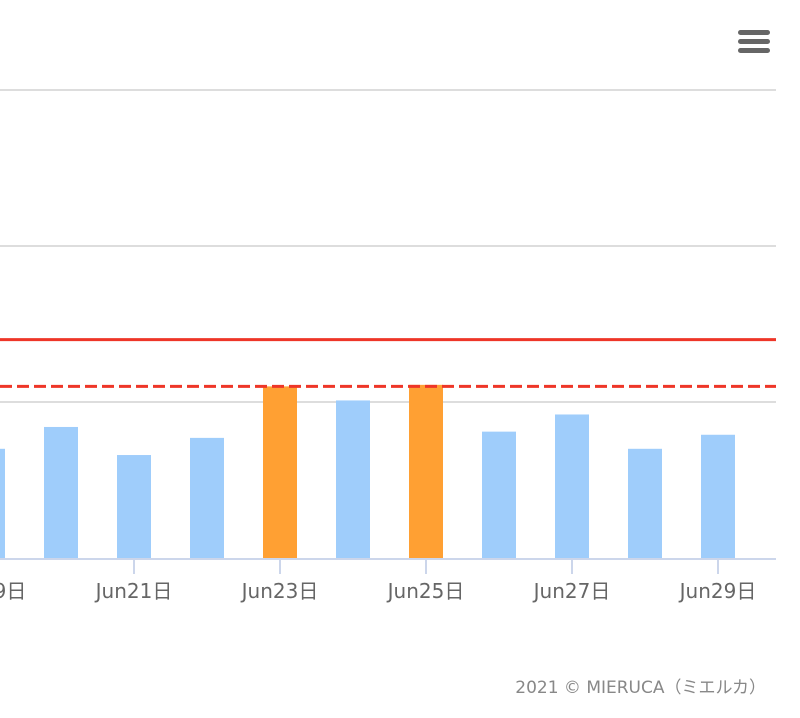 The width and height of the screenshot is (800, 718). I want to click on reference-lines, so click(388, 363).